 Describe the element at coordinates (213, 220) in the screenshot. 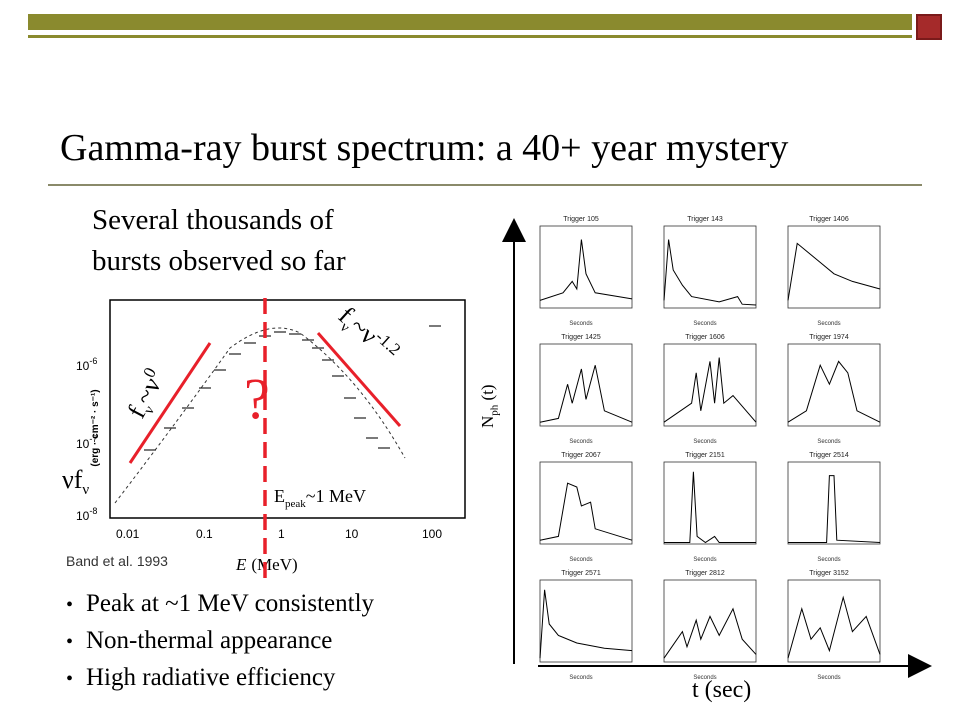

I see `intro-line-1: Several thousands of` at that location.